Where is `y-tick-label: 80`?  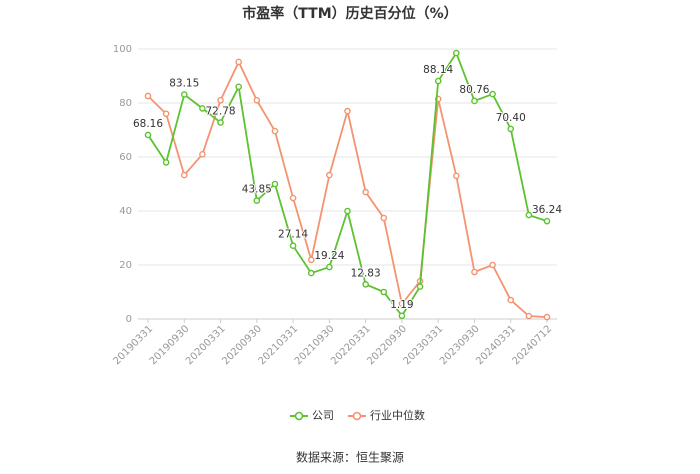
y-tick-label: 80 is located at coordinates (125, 103).